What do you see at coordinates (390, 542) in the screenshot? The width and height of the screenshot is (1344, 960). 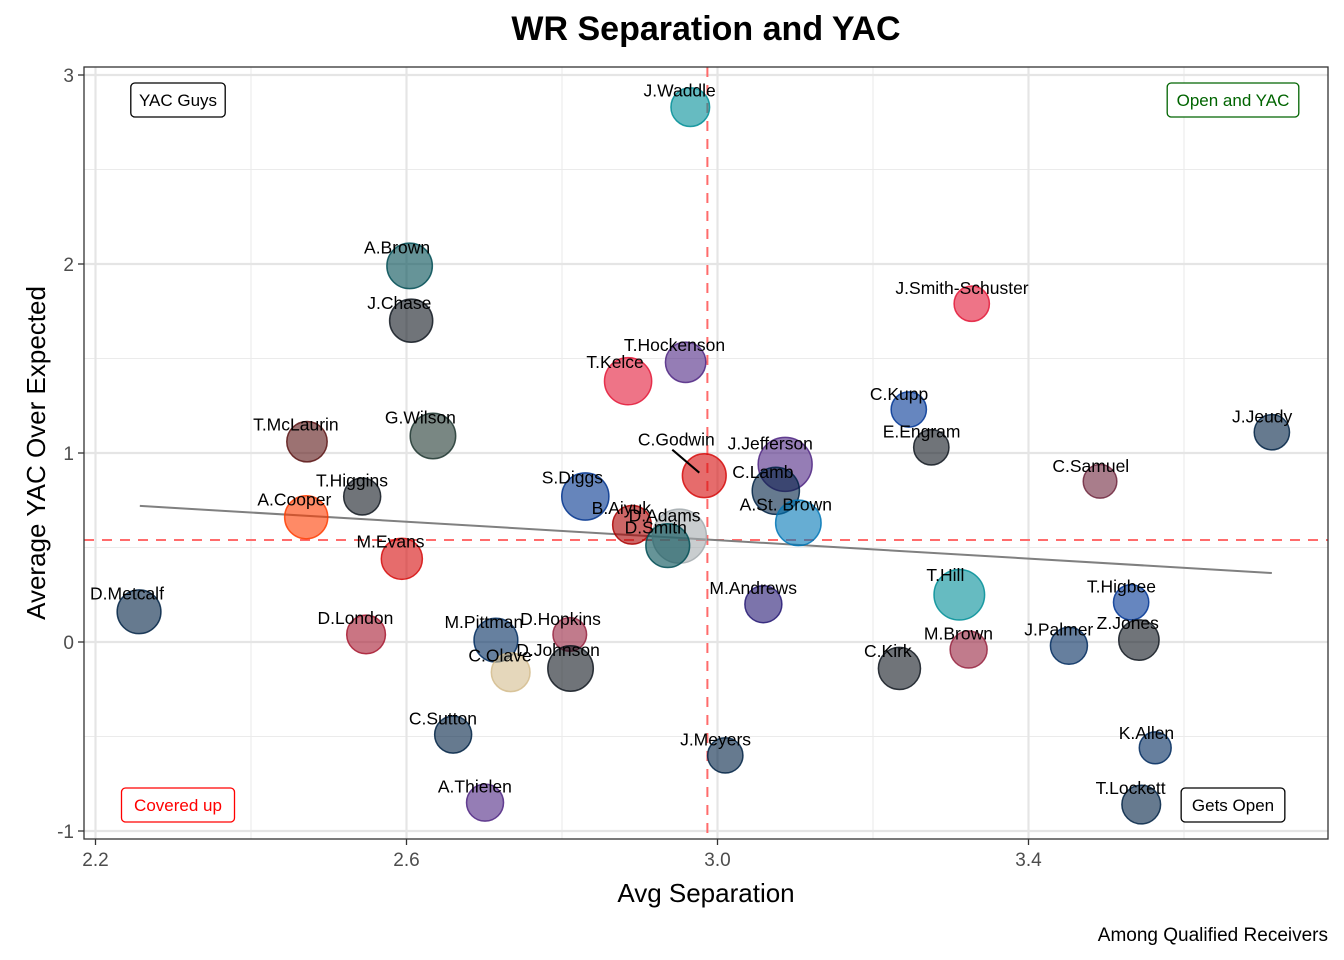 I see `point-label: M.Evans` at bounding box center [390, 542].